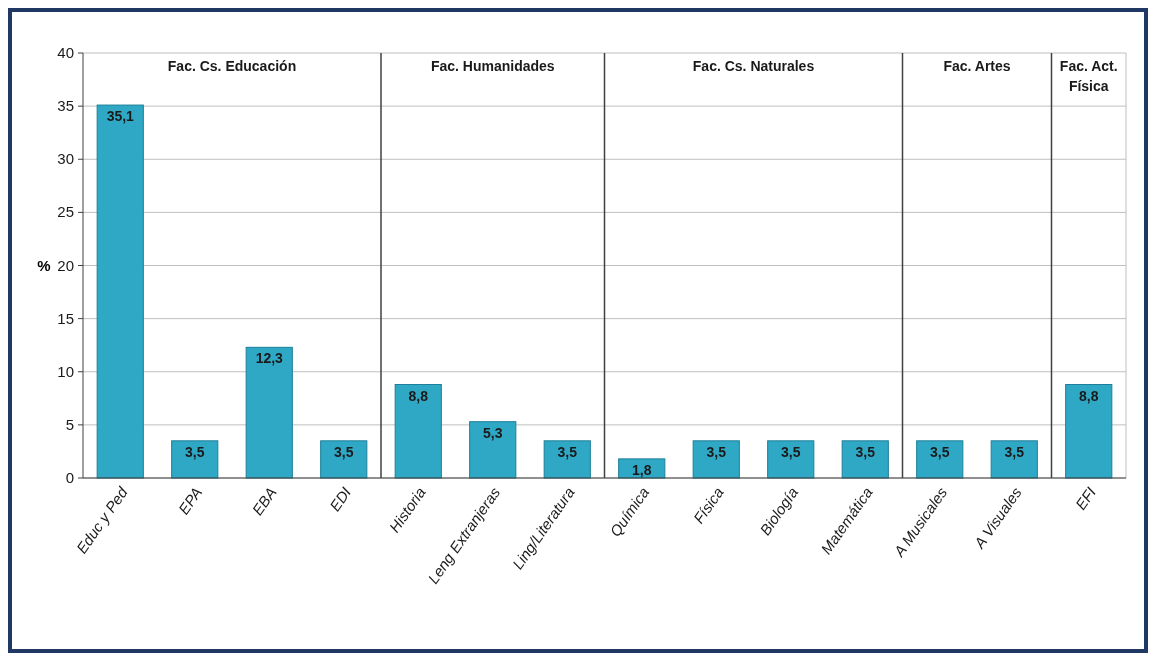  What do you see at coordinates (44, 265) in the screenshot?
I see `y-axis-title: %` at bounding box center [44, 265].